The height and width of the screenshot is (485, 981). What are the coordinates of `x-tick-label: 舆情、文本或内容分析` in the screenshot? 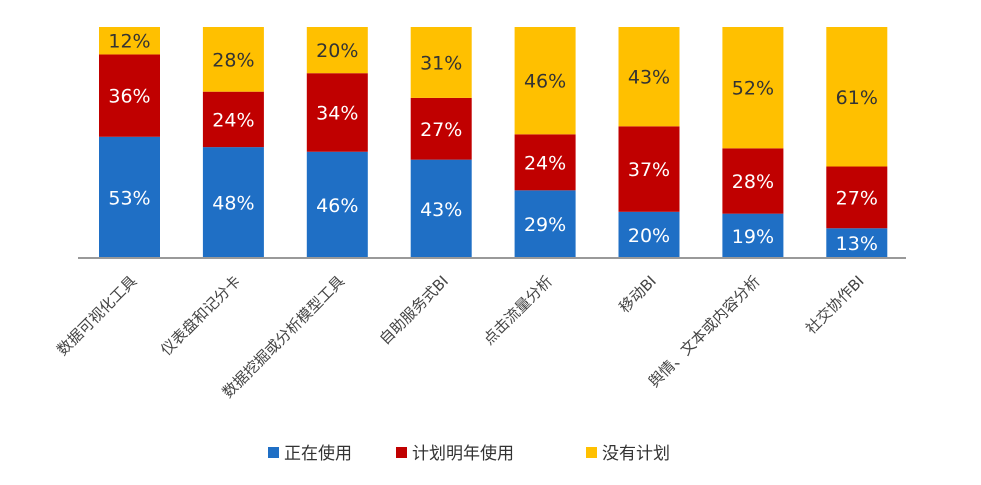 It's located at (704, 331).